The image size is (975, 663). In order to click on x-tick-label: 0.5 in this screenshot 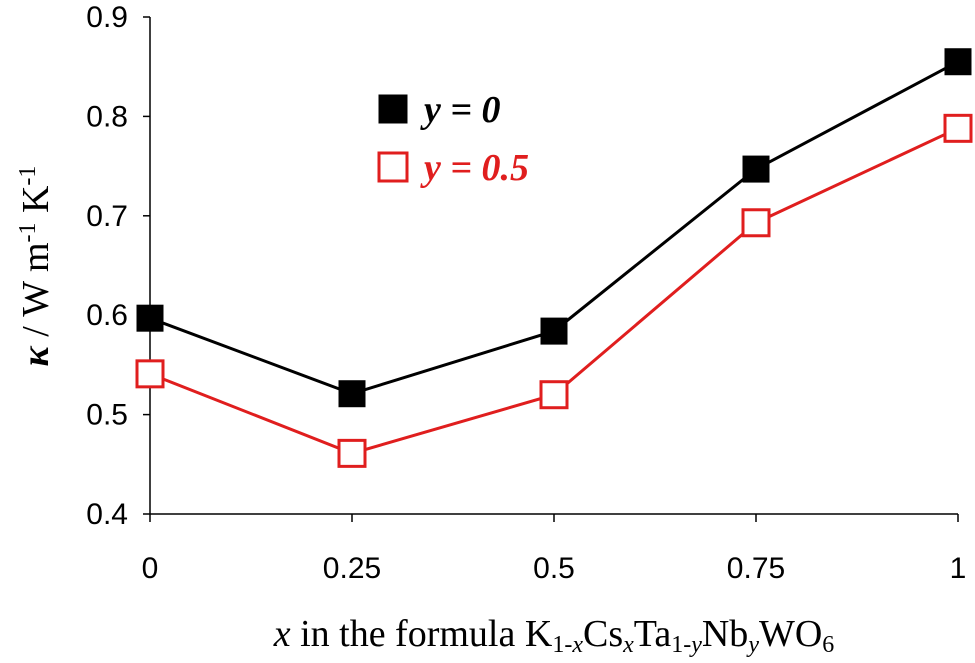, I will do `click(554, 568)`.